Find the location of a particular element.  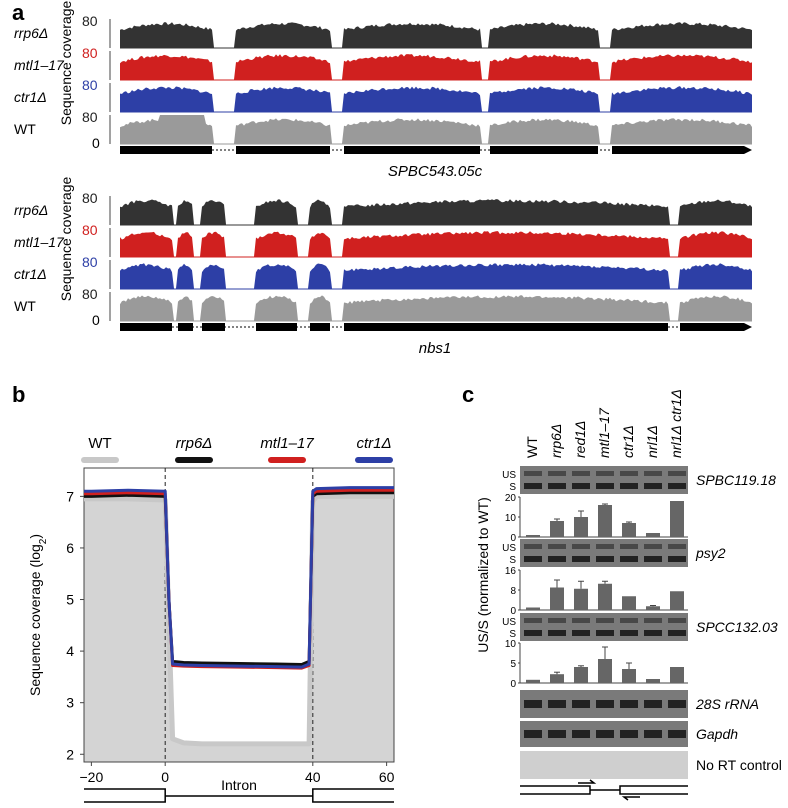

gel-psy2 is located at coordinates (604, 553).